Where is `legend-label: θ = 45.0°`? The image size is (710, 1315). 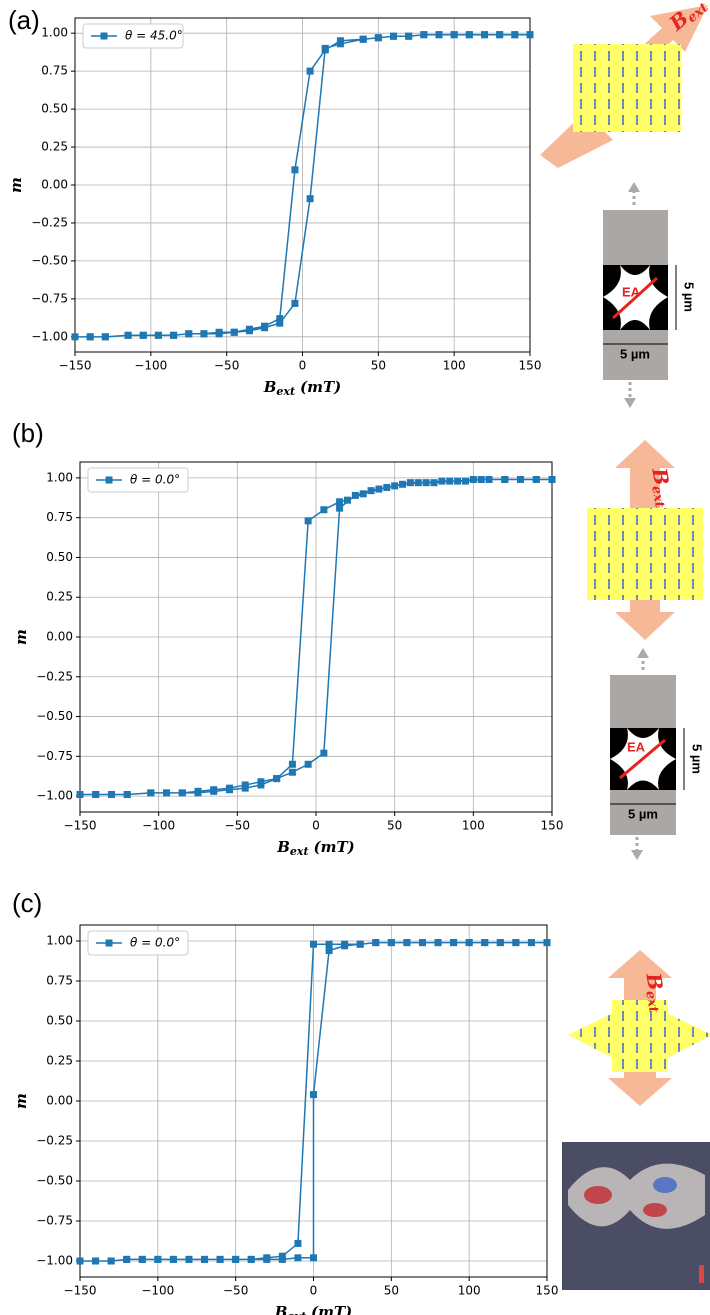 legend-label: θ = 45.0° is located at coordinates (154, 36).